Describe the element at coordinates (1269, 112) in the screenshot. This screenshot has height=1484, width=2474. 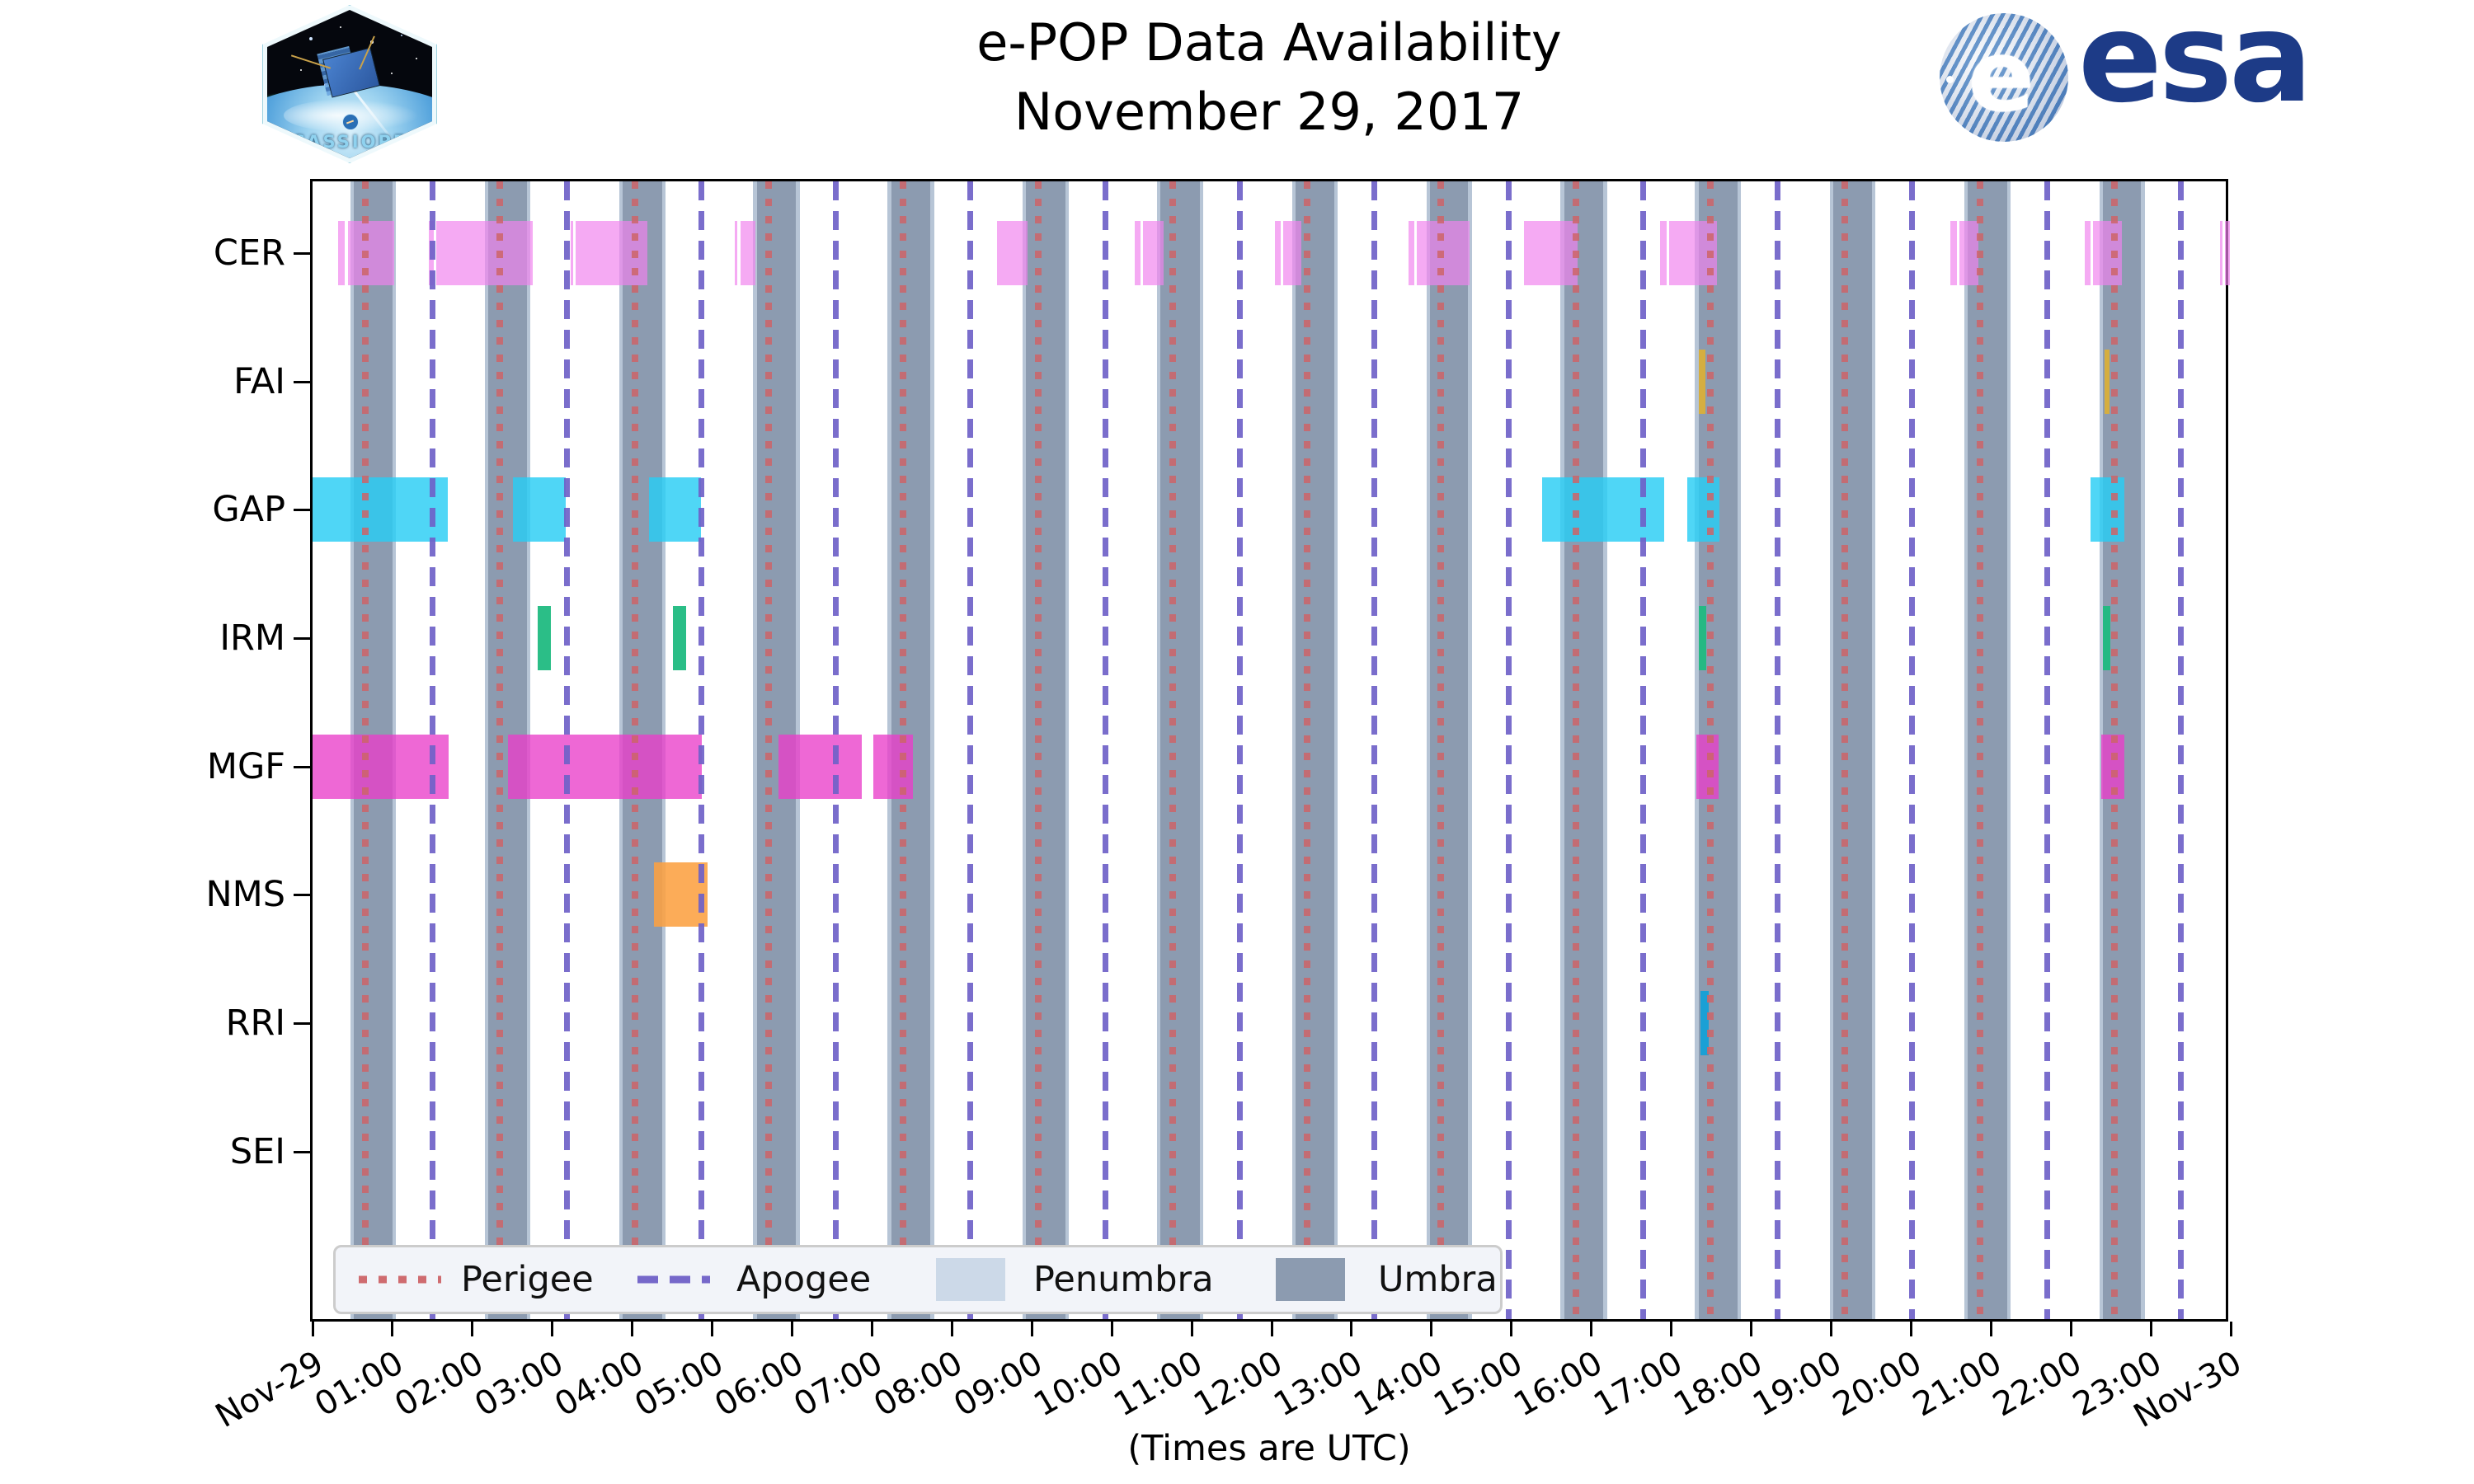
I see `chart-title-line2: November 29, 2017` at that location.